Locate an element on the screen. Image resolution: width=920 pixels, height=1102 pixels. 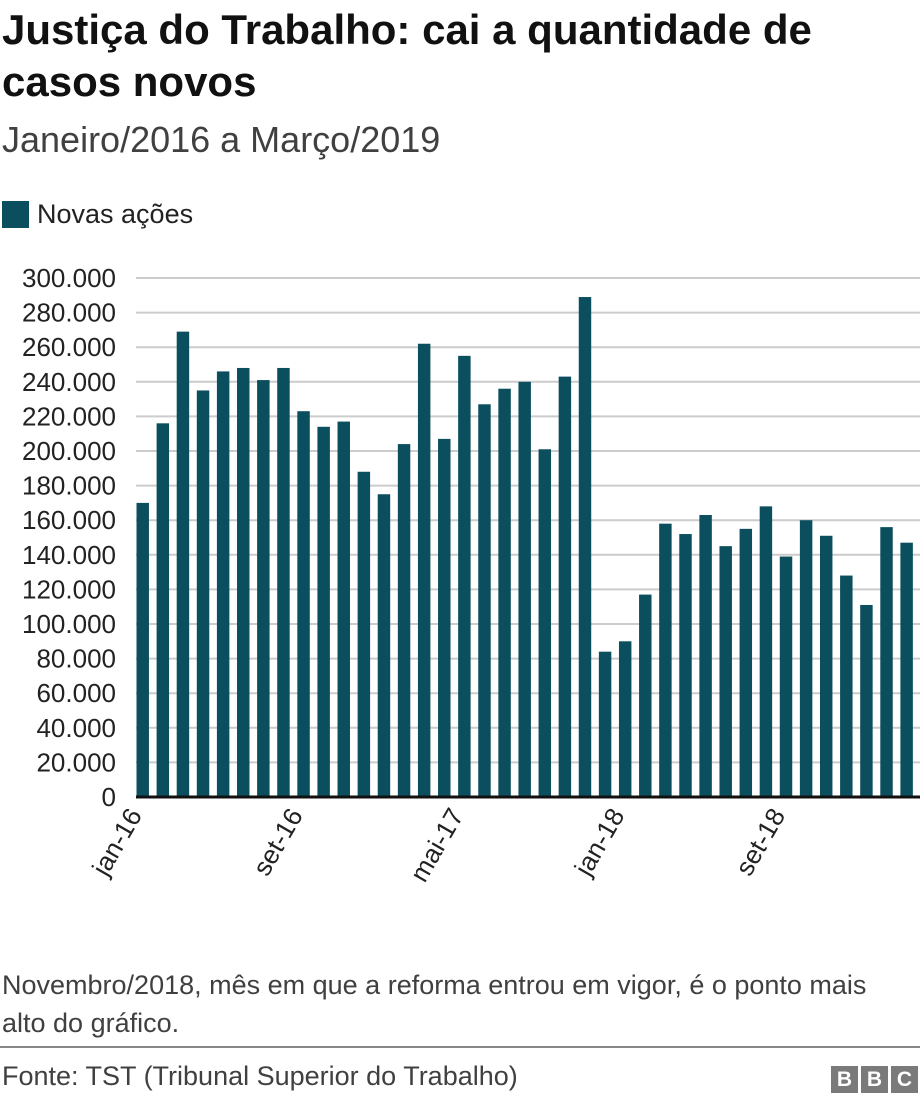
y-tick-label: 280.000 is located at coordinates (69, 313).